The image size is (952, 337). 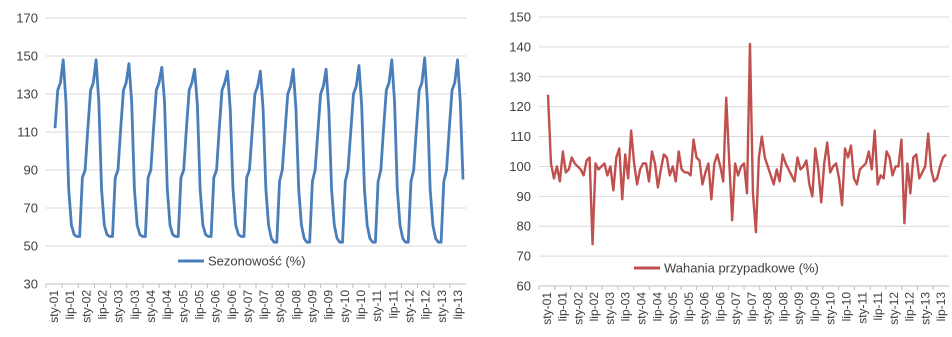 What do you see at coordinates (31, 246) in the screenshot?
I see `y-tick-label: 50` at bounding box center [31, 246].